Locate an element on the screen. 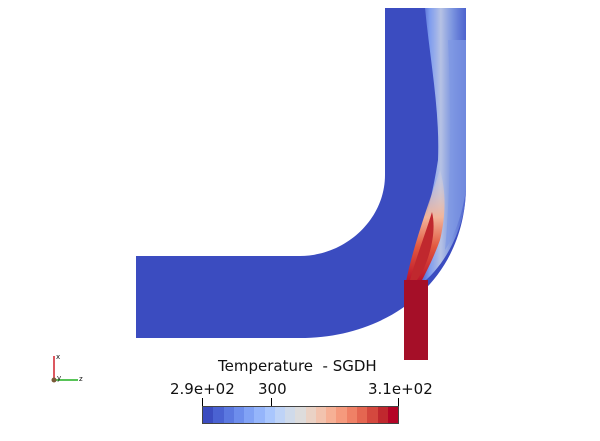  hot-inlet-pipe is located at coordinates (416, 320).